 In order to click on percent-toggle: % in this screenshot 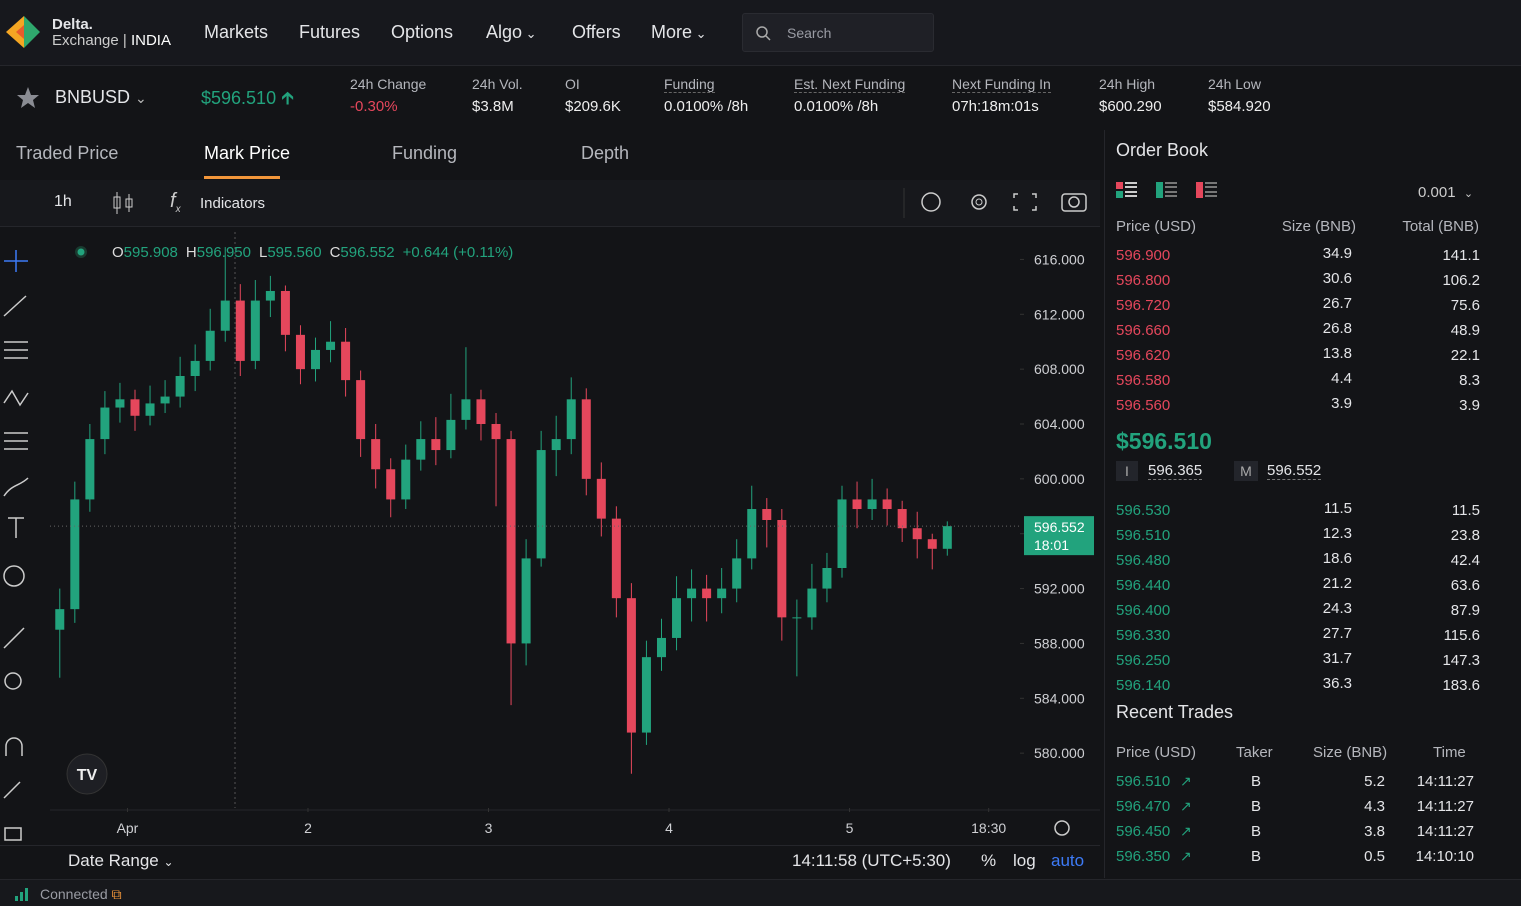, I will do `click(989, 860)`.